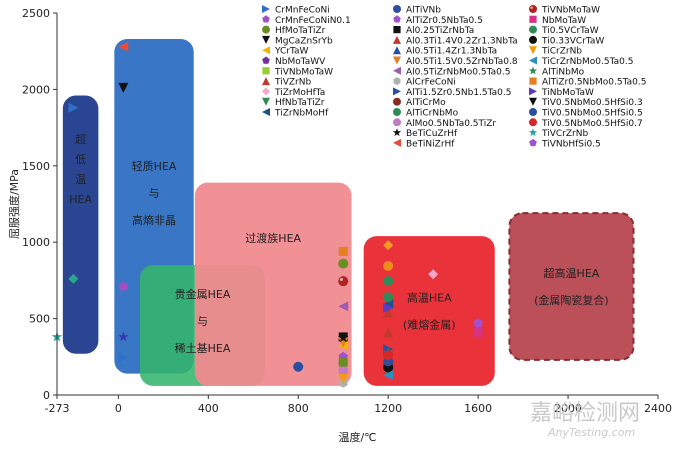  What do you see at coordinates (429, 311) in the screenshot?
I see `region-high-temp` at bounding box center [429, 311].